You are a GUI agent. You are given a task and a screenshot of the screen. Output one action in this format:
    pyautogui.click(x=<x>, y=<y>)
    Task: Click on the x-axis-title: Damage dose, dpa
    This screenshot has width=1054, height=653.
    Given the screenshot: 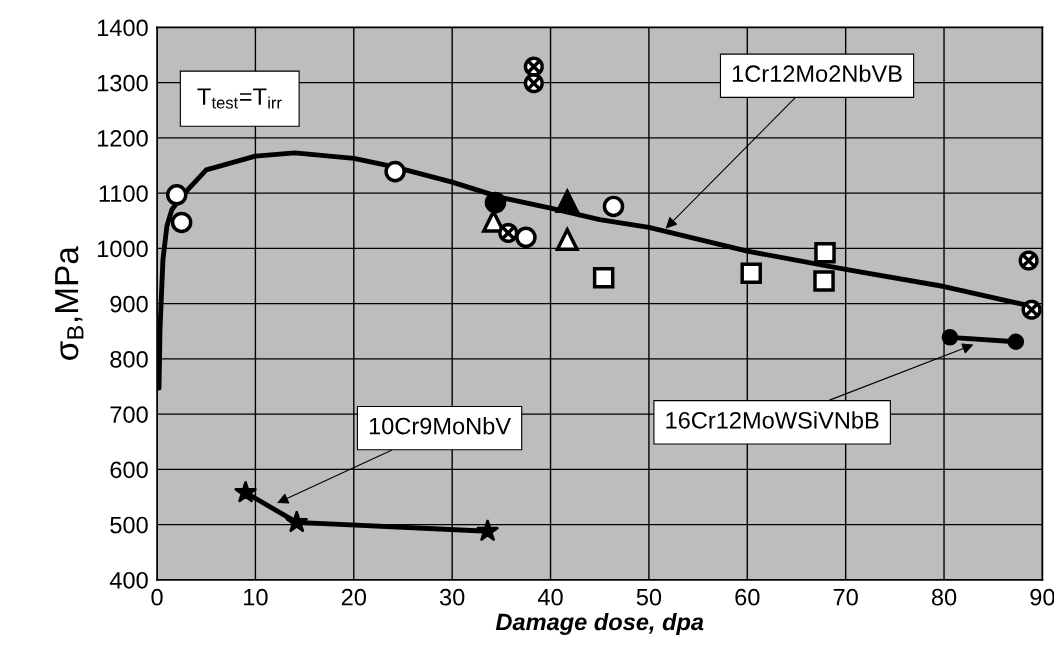 What is the action you would take?
    pyautogui.click(x=599, y=623)
    